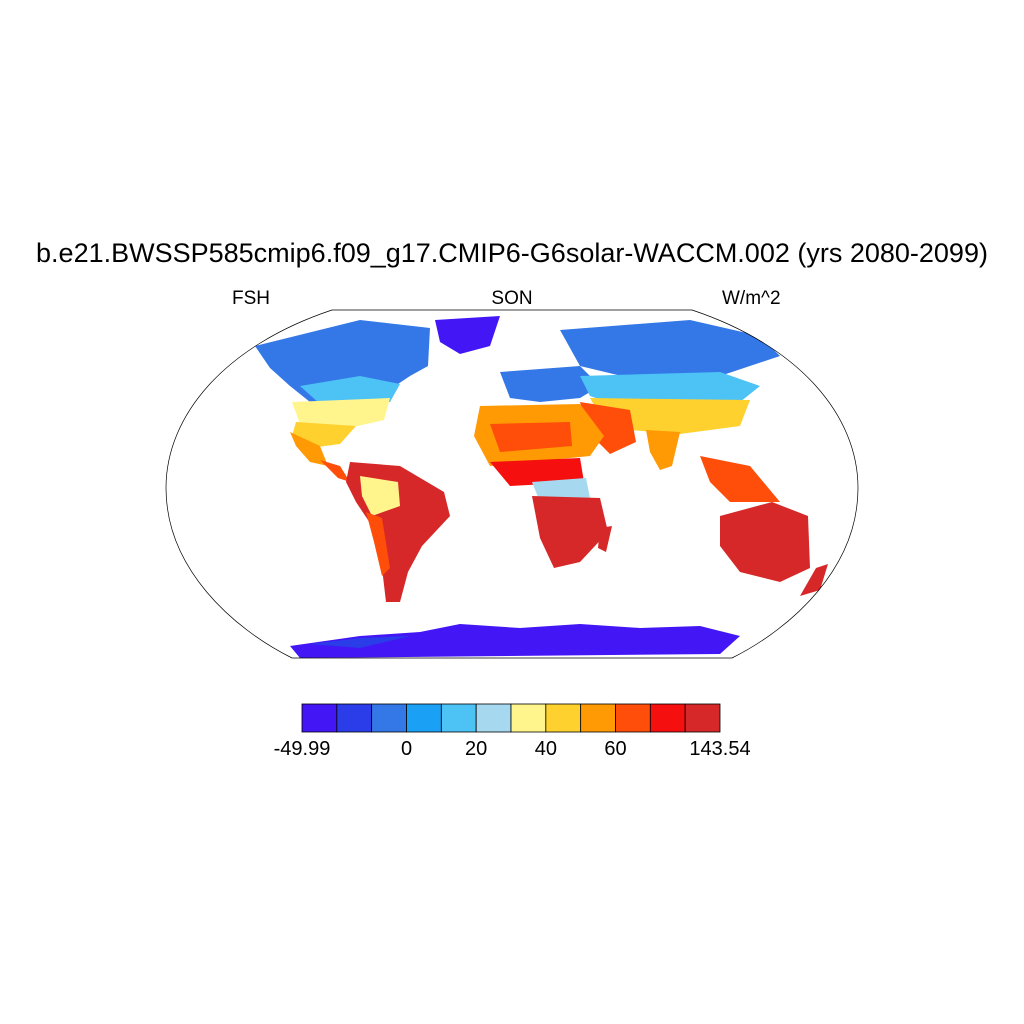  Describe the element at coordinates (476, 749) in the screenshot. I see `colorbar-tick-label: 20` at that location.